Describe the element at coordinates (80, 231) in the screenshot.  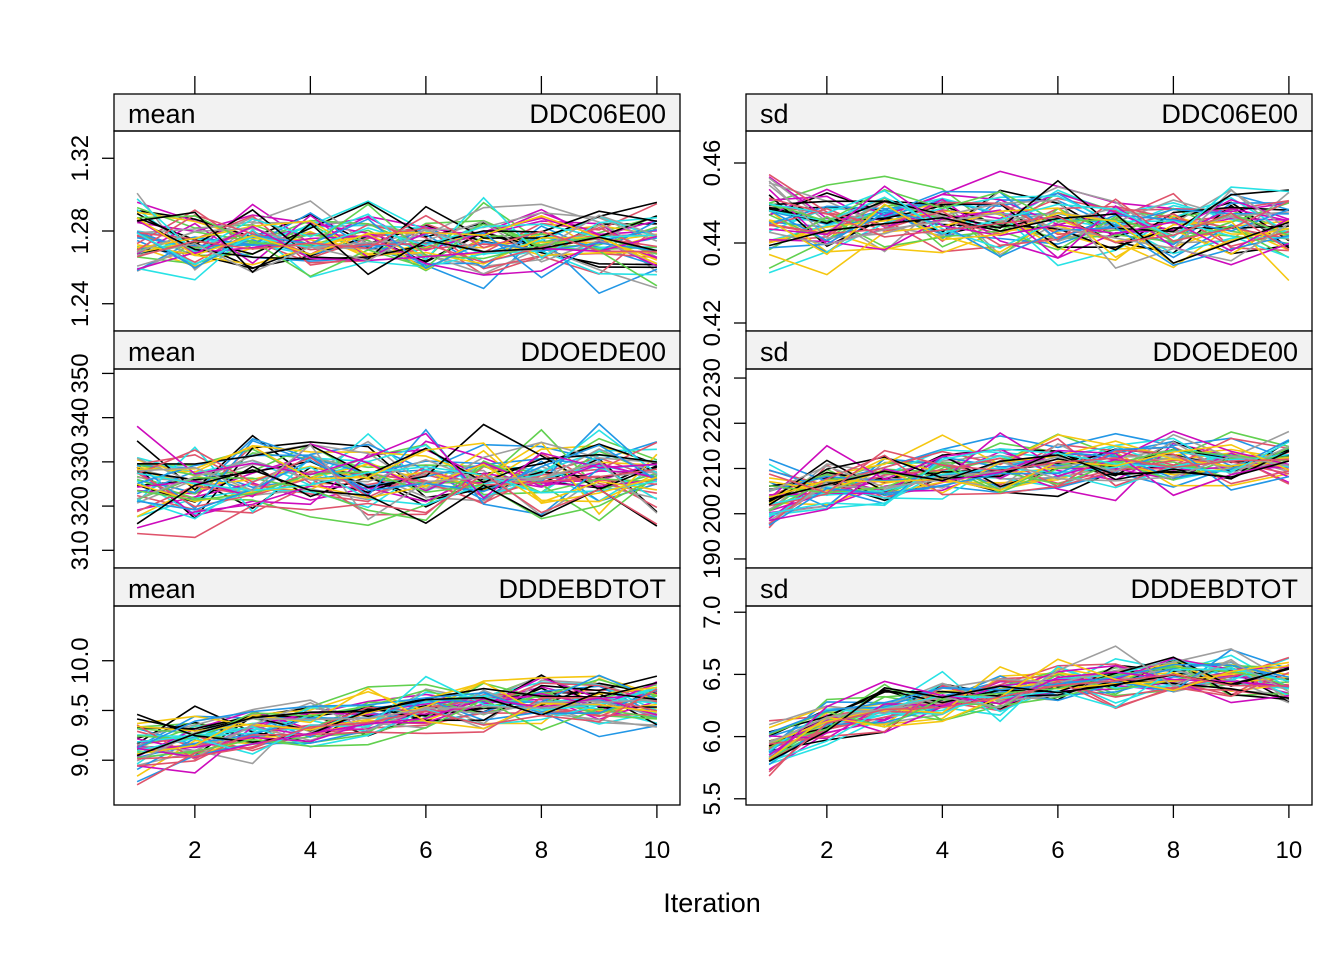
I see `y-tick-label: 1.28` at that location.